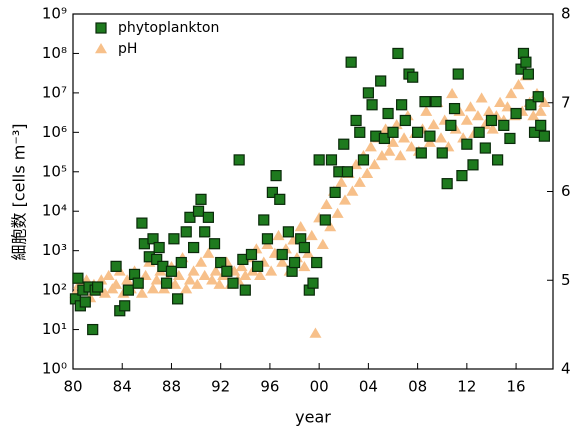 This screenshot has width=581, height=430. I want to click on y2-tick-label: 7, so click(566, 102).